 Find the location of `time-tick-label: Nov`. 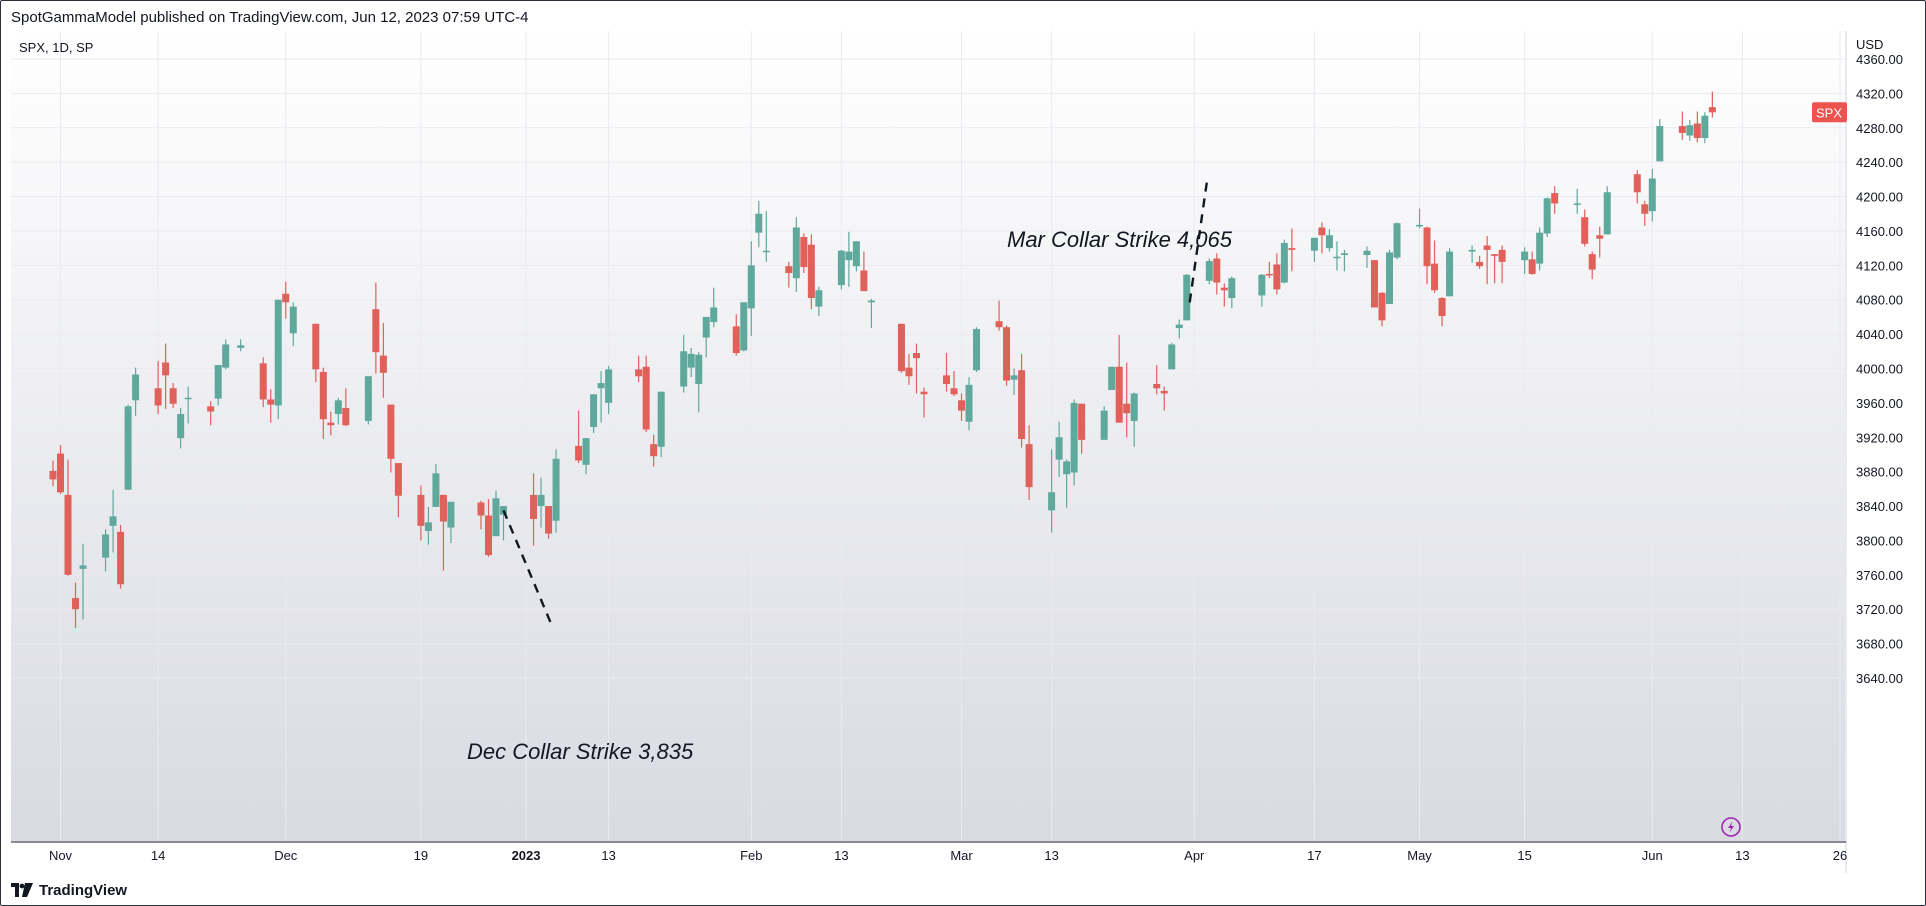

time-tick-label: Nov is located at coordinates (61, 855).